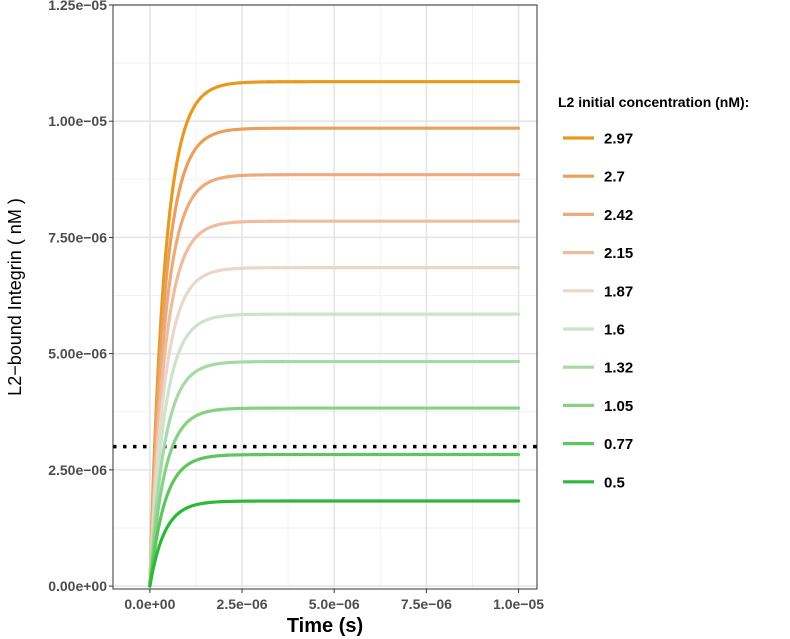 The height and width of the screenshot is (639, 790). I want to click on x-tick-label: 2.5e−06, so click(242, 604).